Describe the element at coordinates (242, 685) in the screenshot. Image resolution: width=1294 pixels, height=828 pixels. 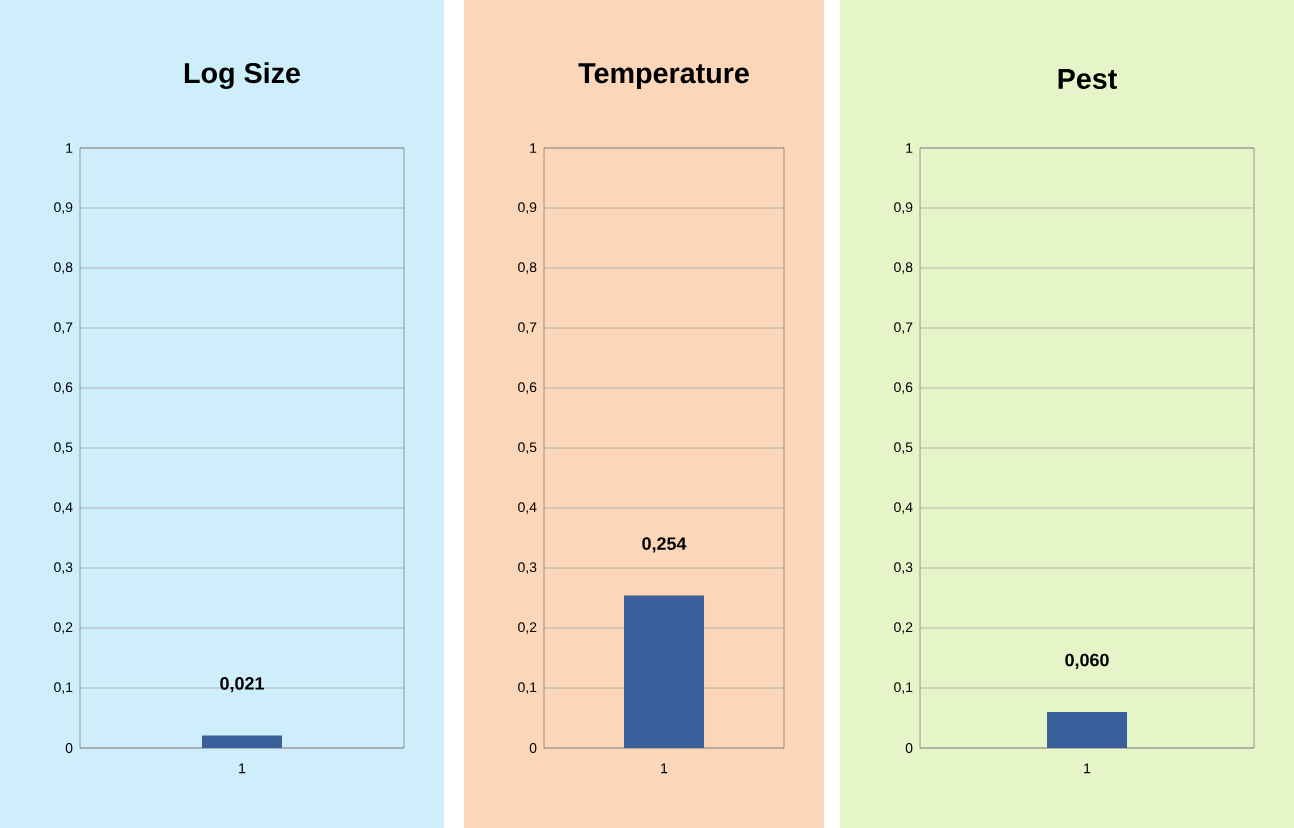
I see `data-label: 0,021` at that location.